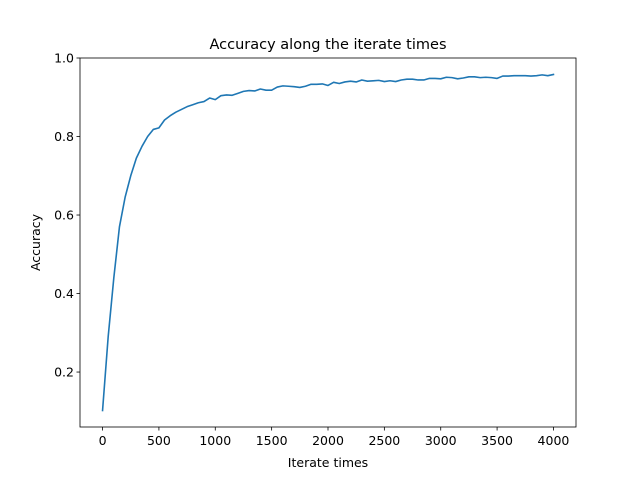 The height and width of the screenshot is (480, 640). Describe the element at coordinates (64, 372) in the screenshot. I see `y-tick-label: 0.2` at that location.